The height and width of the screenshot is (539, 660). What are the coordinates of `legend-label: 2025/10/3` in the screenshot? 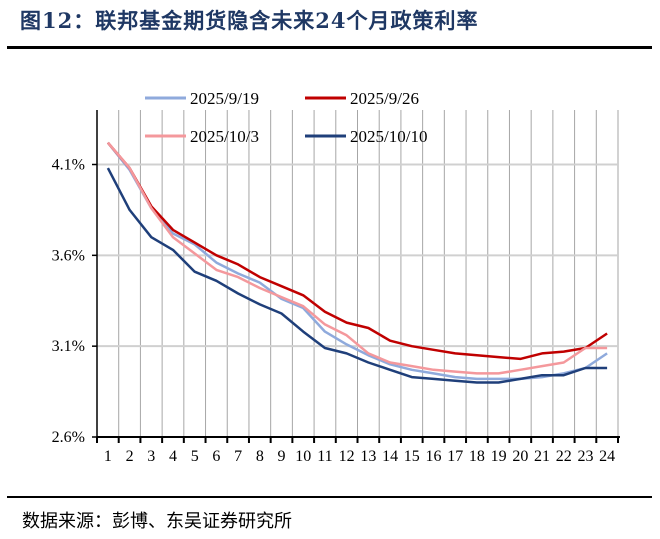 It's located at (224, 136).